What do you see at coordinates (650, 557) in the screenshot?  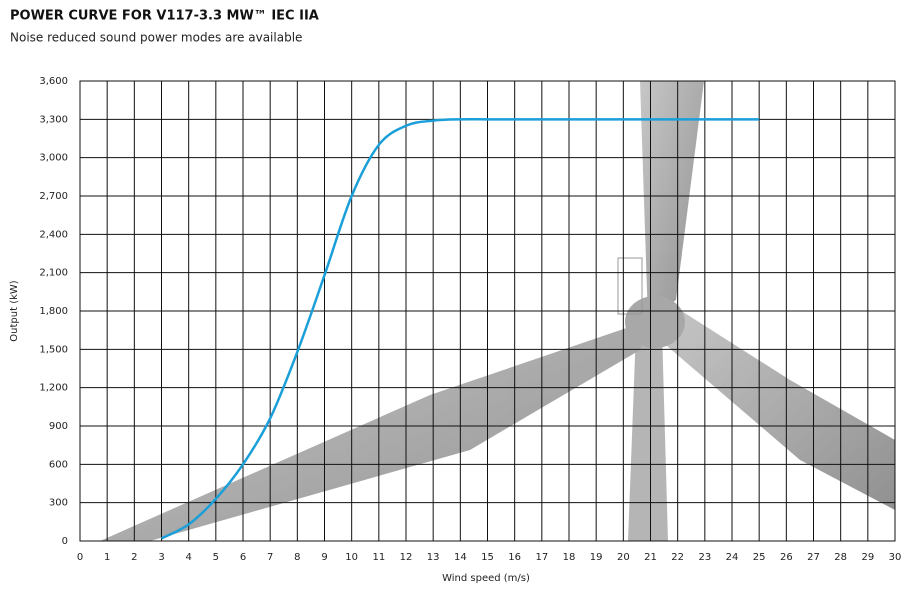 I see `x-tick-label: 21` at bounding box center [650, 557].